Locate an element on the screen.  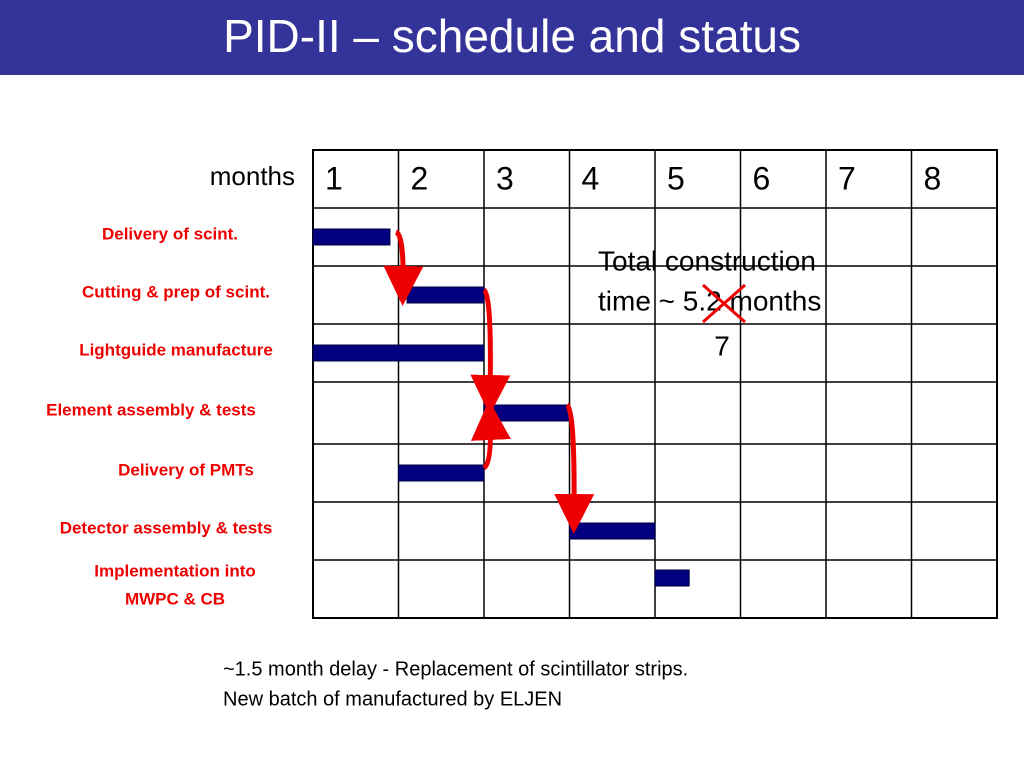
title-banner is located at coordinates (512, 37).